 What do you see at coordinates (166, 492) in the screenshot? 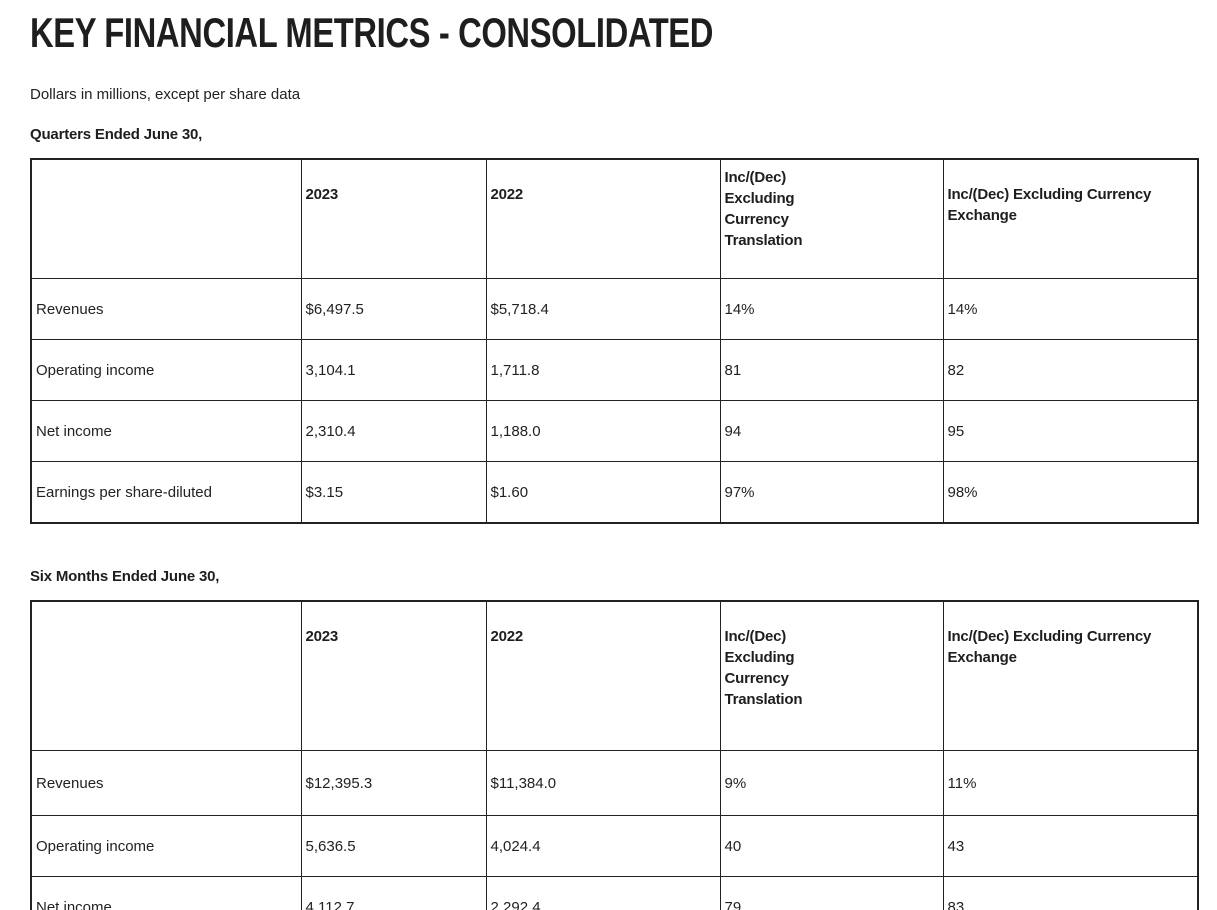
I see `row-label: Earnings per share-diluted` at bounding box center [166, 492].